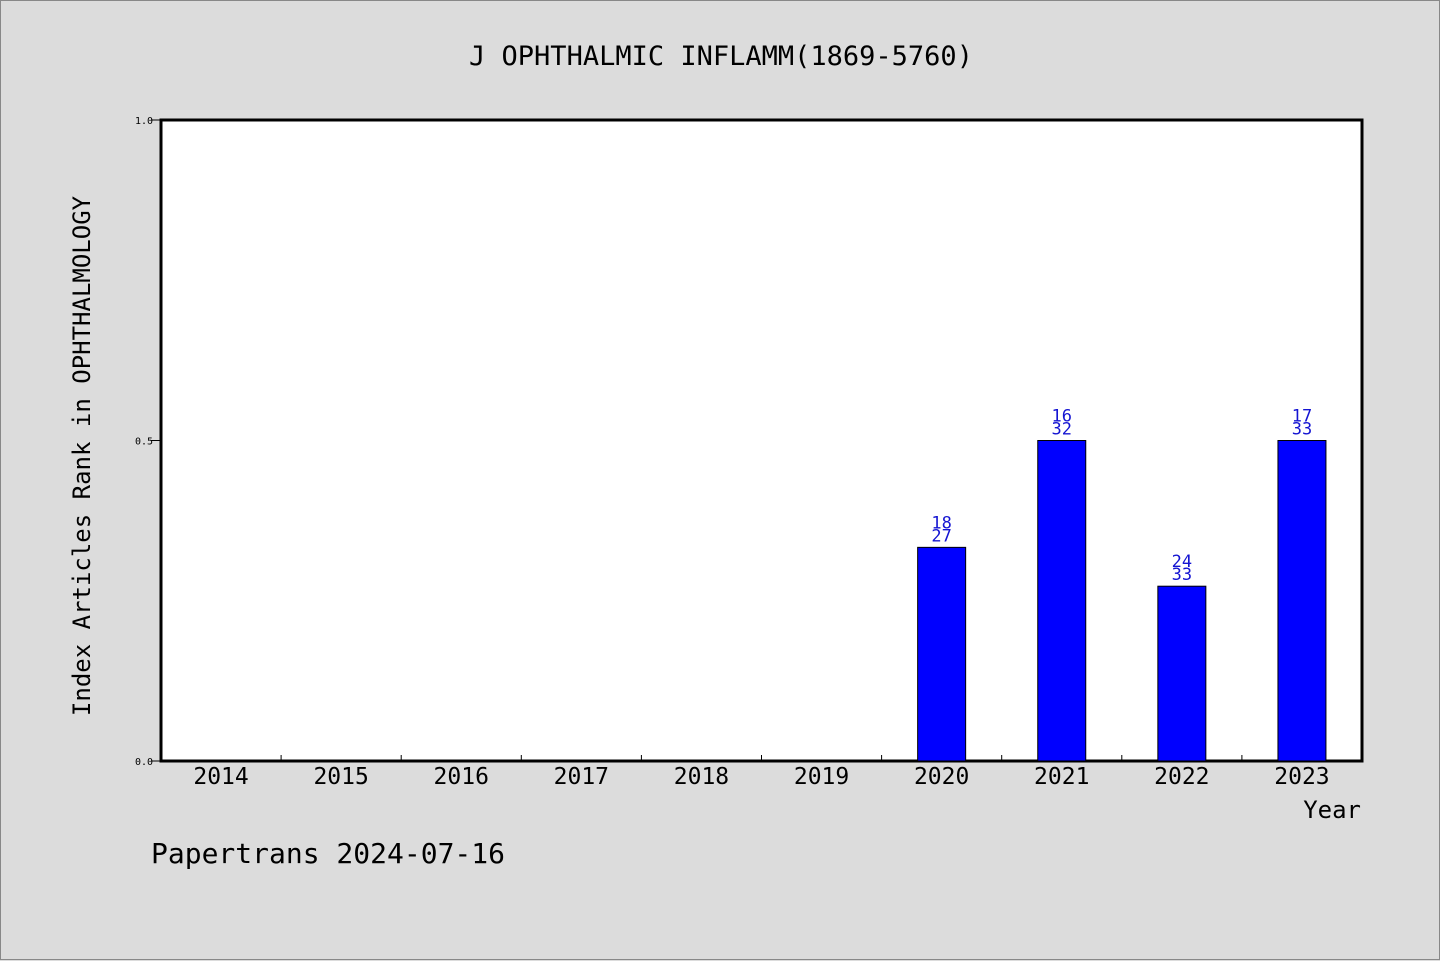  Describe the element at coordinates (721, 56) in the screenshot. I see `chart-title: J OPHTHALMIC INFLAMM(1869-5760)` at that location.